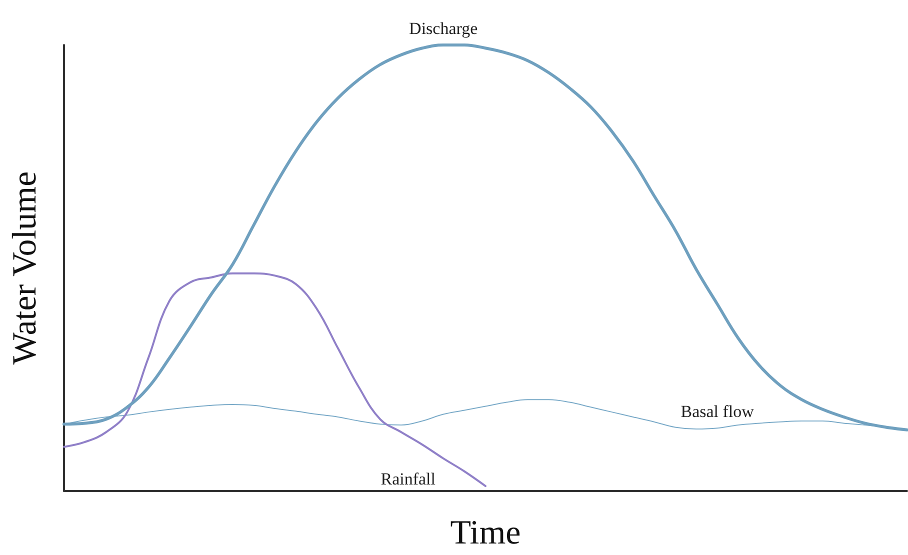 Image resolution: width=908 pixels, height=555 pixels. Describe the element at coordinates (408, 479) in the screenshot. I see `series-label: Rainfall` at that location.